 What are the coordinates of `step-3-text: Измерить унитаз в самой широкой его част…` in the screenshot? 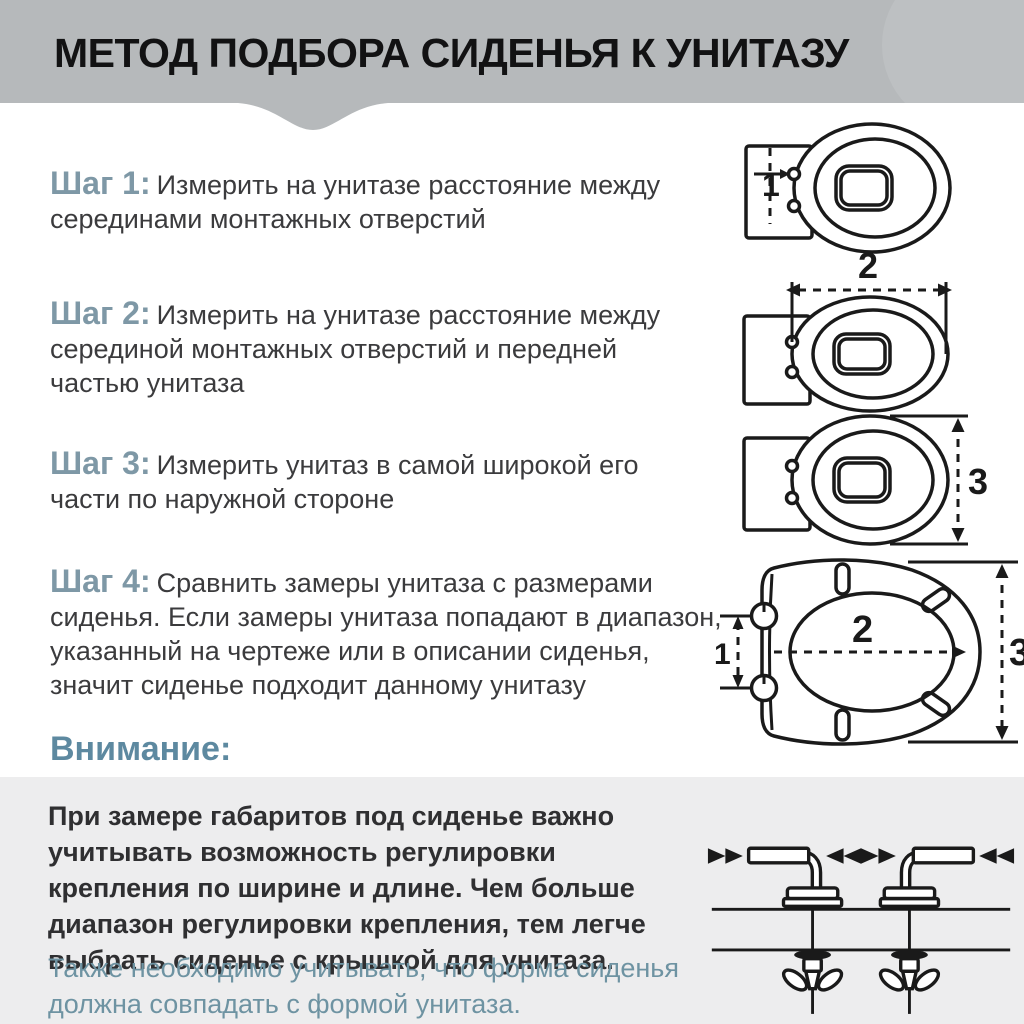 It's located at (344, 482).